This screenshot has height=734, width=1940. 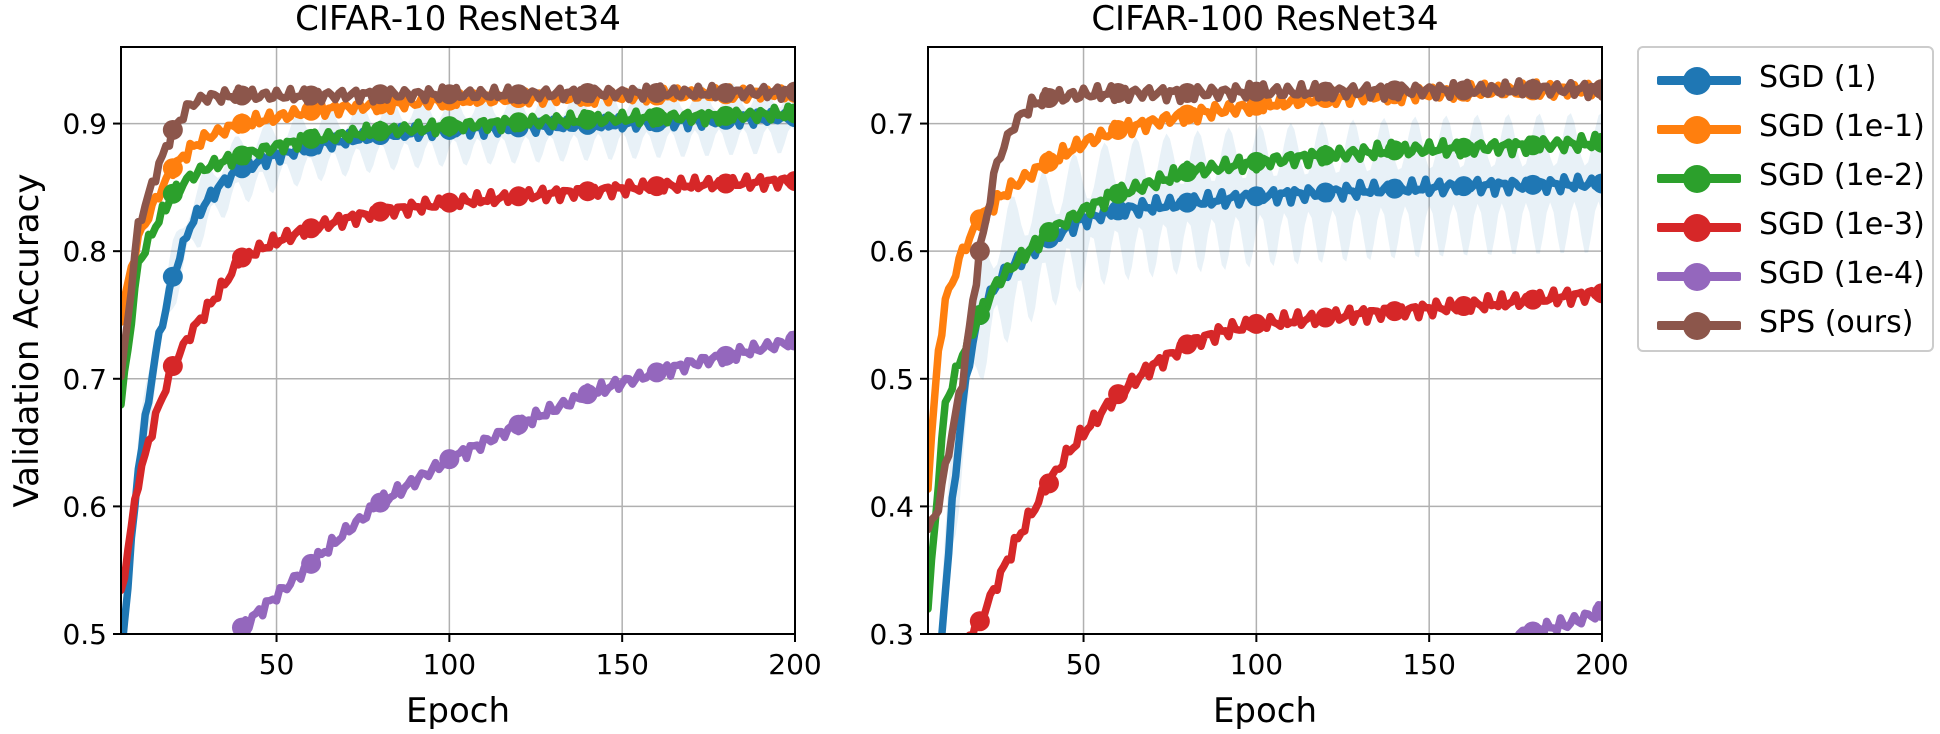 What do you see at coordinates (1264, 19) in the screenshot?
I see `chart-title: CIFAR-100 ResNet34` at bounding box center [1264, 19].